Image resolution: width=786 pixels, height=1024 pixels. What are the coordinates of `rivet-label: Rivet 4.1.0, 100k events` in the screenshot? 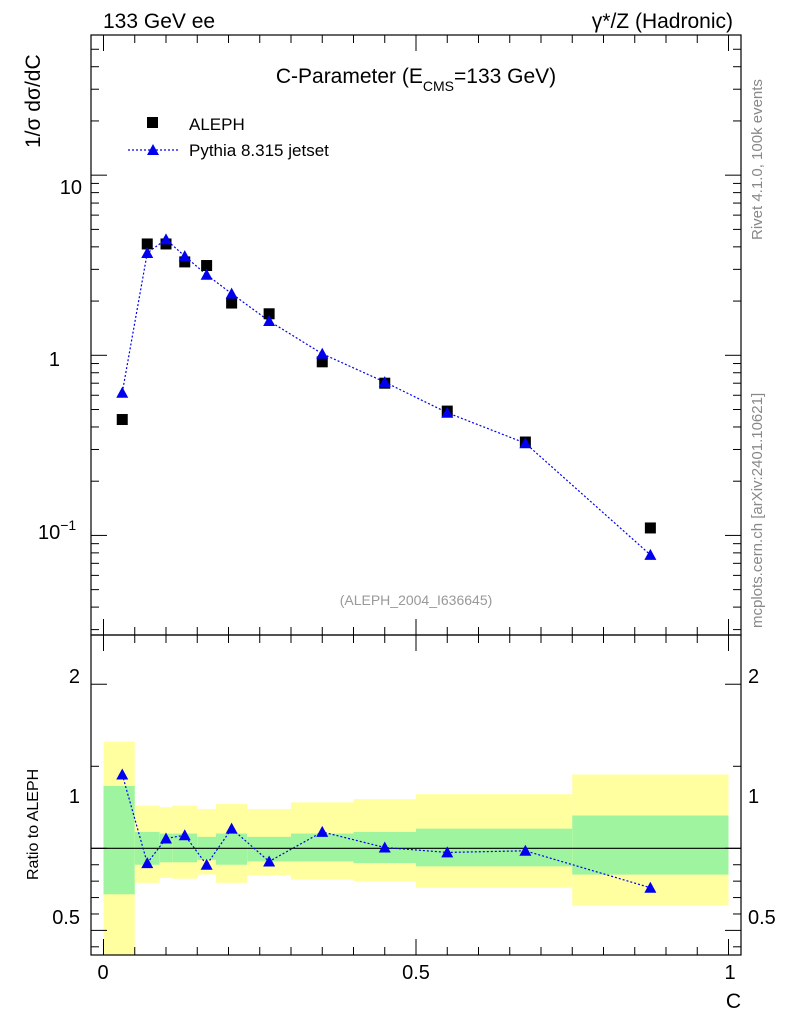 It's located at (757, 159).